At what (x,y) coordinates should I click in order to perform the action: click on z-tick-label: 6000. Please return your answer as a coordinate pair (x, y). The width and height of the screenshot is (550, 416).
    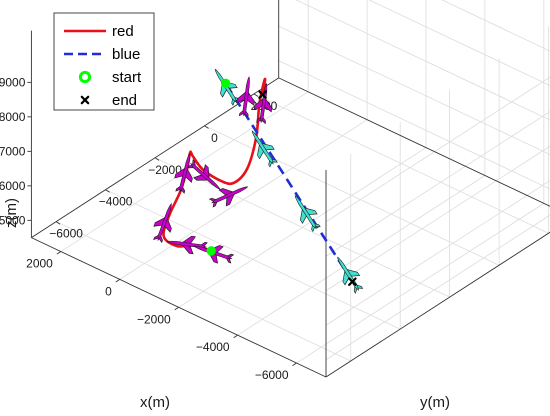
    Looking at the image, I should click on (13, 186).